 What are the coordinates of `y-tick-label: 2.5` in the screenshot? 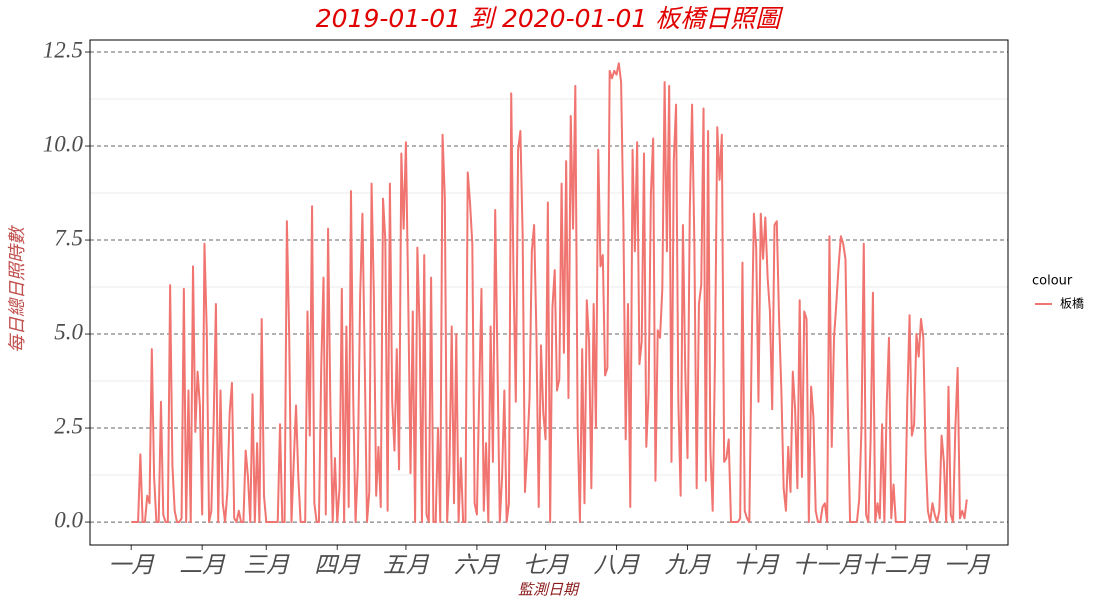 It's located at (68, 425).